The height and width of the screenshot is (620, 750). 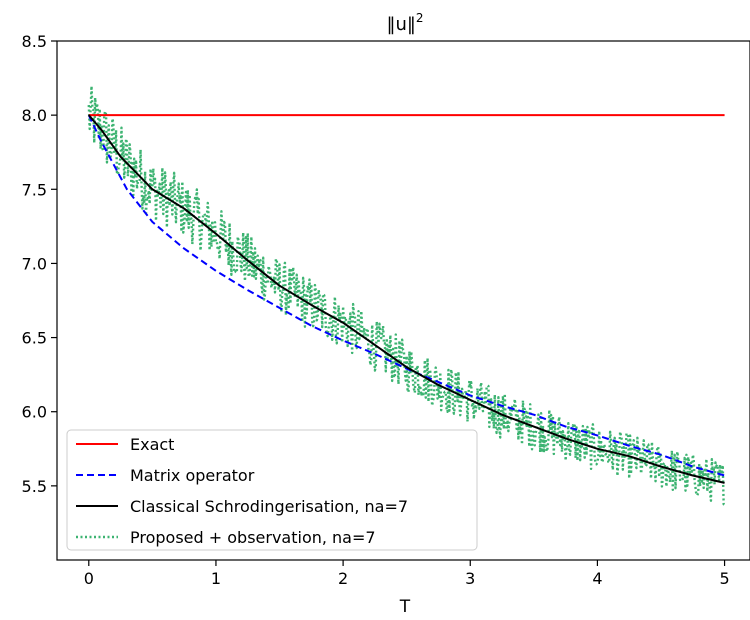 What do you see at coordinates (470, 578) in the screenshot?
I see `x-tick-label: 3` at bounding box center [470, 578].